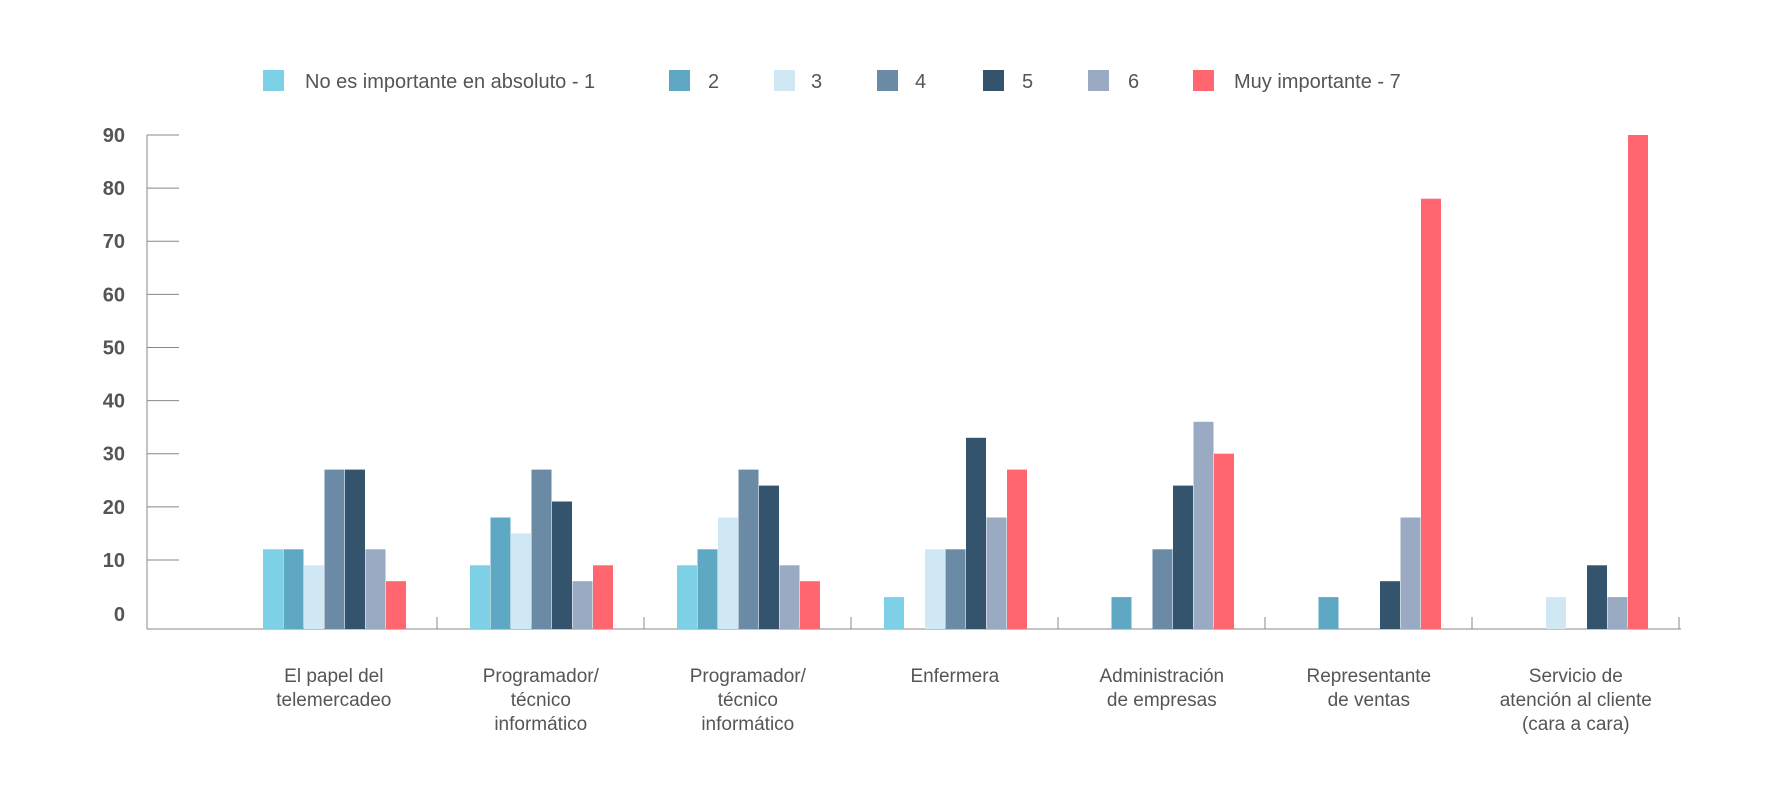 The width and height of the screenshot is (1776, 800). I want to click on y-tick-label: 70, so click(114, 242).